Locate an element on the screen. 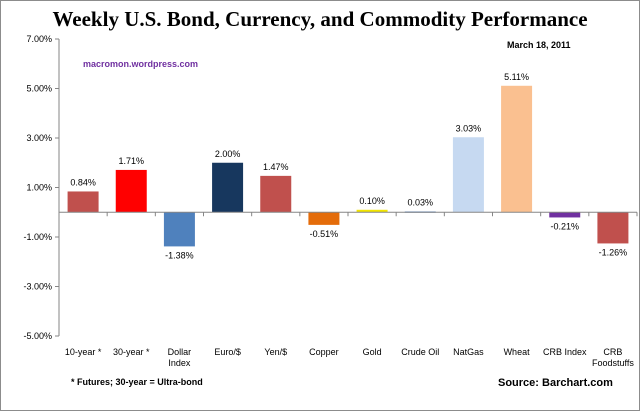 The height and width of the screenshot is (411, 640). data-label: -0.51% is located at coordinates (324, 234).